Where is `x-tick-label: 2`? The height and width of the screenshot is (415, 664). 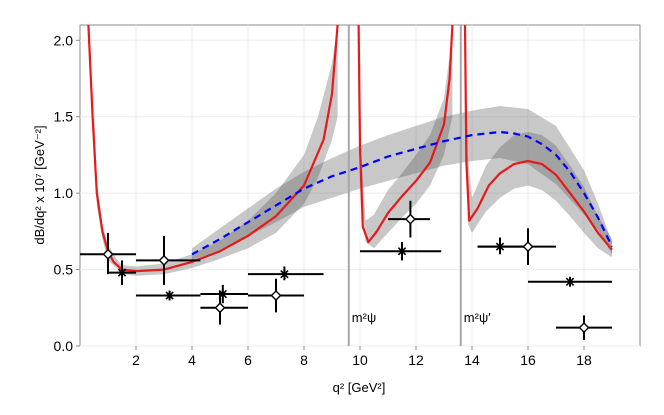 x-tick-label: 2 is located at coordinates (136, 360).